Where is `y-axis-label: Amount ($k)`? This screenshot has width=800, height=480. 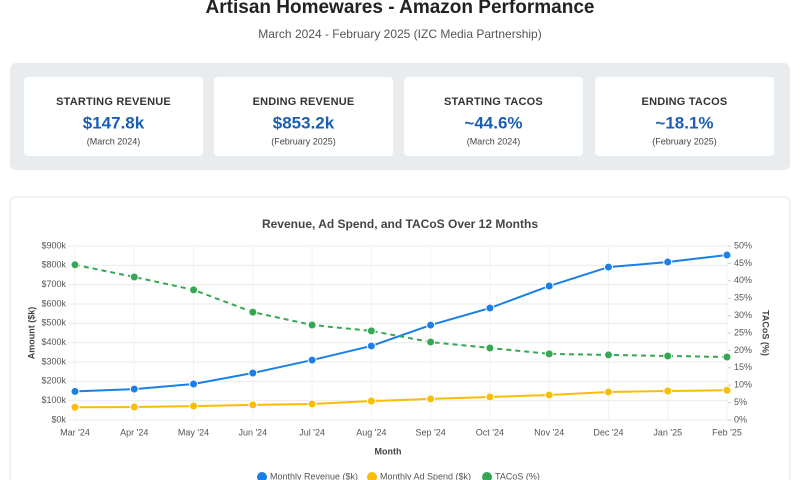
y-axis-label: Amount ($k) is located at coordinates (31, 333).